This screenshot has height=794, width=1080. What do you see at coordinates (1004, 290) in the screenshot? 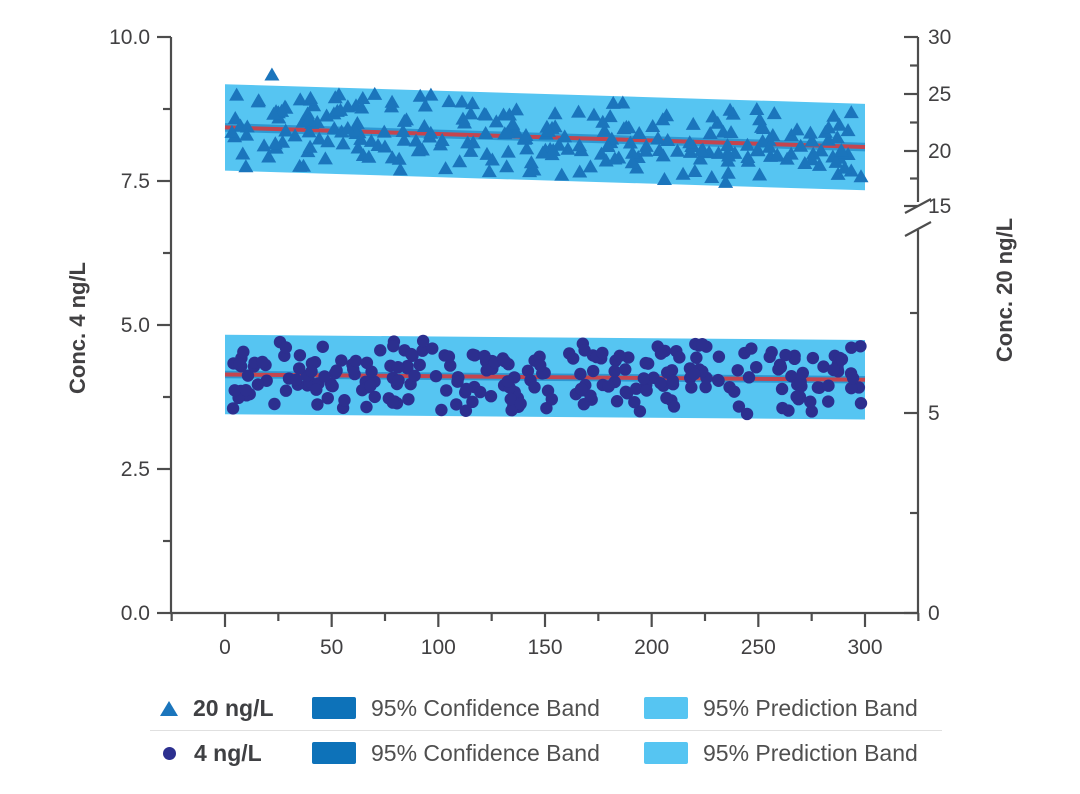
I see `y-axis-right-title: Conc. 20 ng/L` at bounding box center [1004, 290].